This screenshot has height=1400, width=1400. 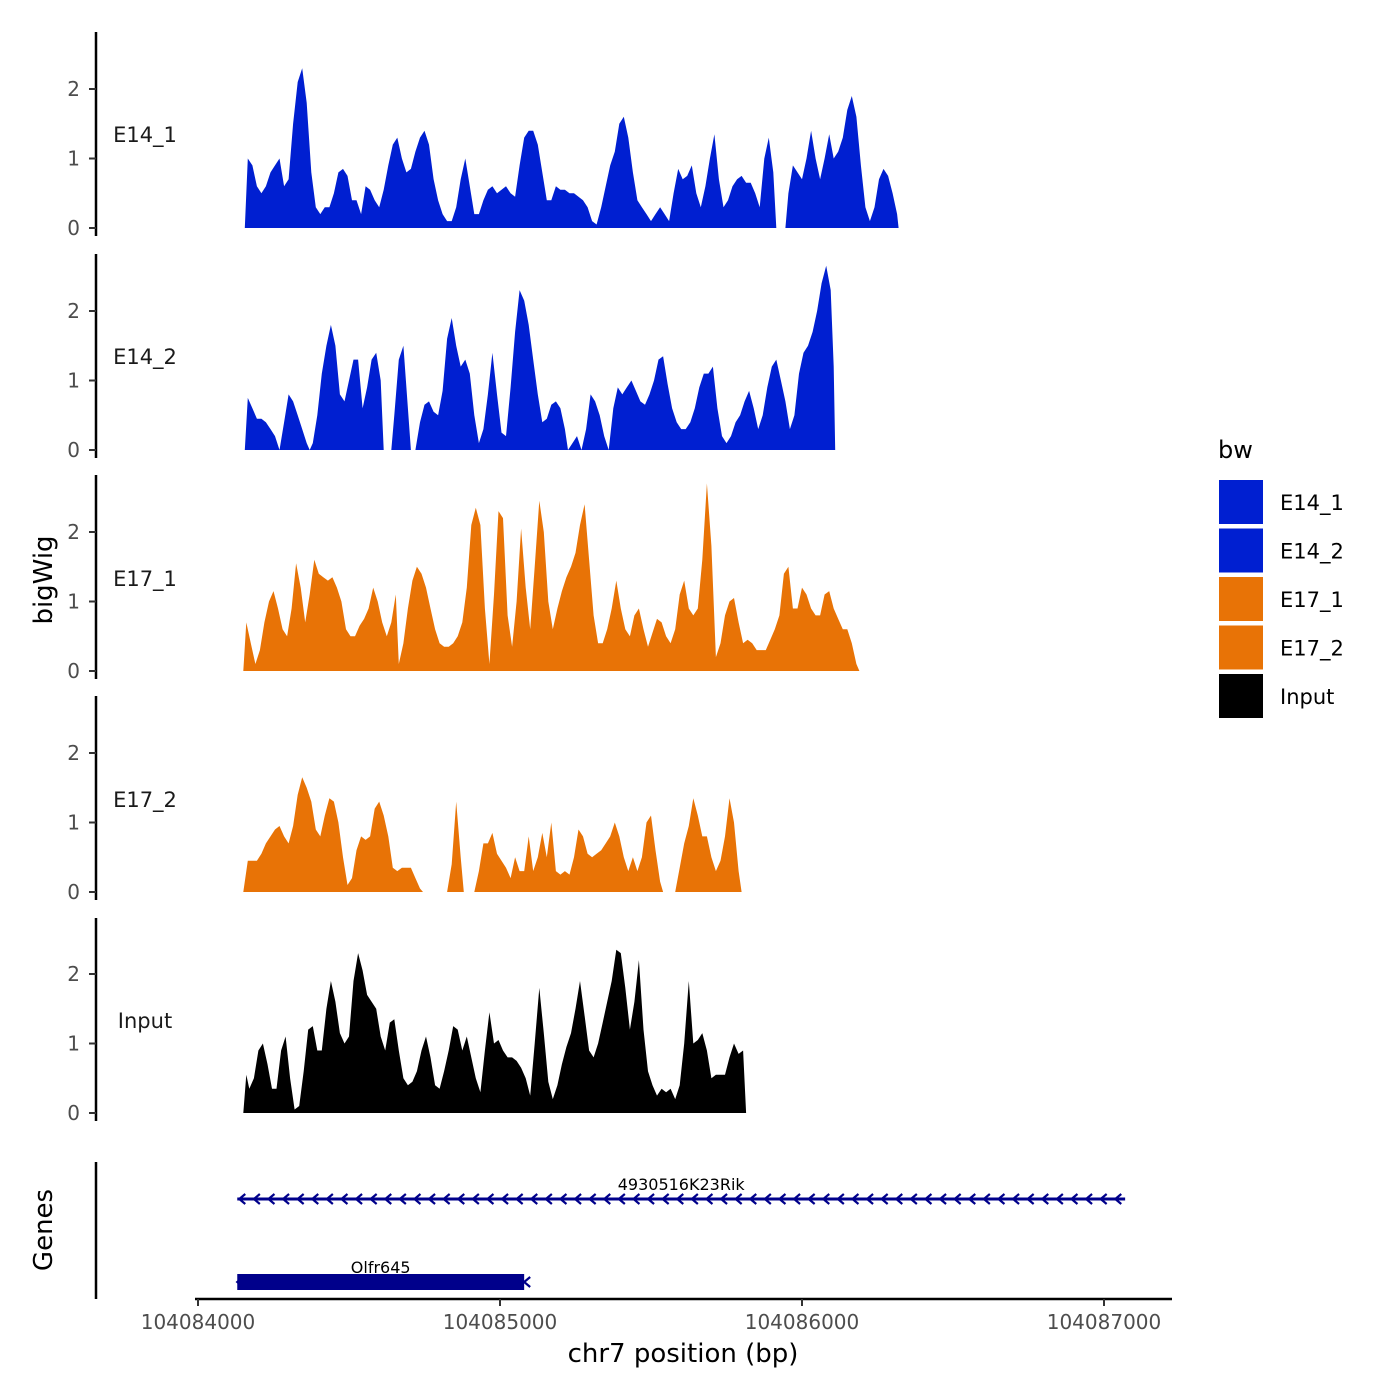 I want to click on track-e14-2: 0 1 2 E14_2, so click(x=451, y=358).